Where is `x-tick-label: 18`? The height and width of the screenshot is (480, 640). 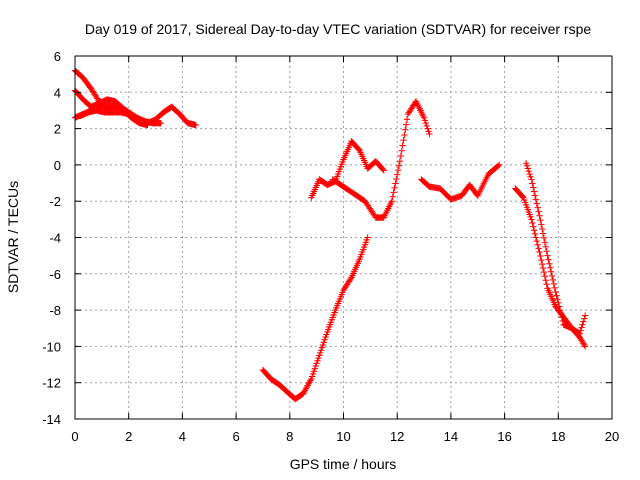
x-tick-label: 18 is located at coordinates (558, 436).